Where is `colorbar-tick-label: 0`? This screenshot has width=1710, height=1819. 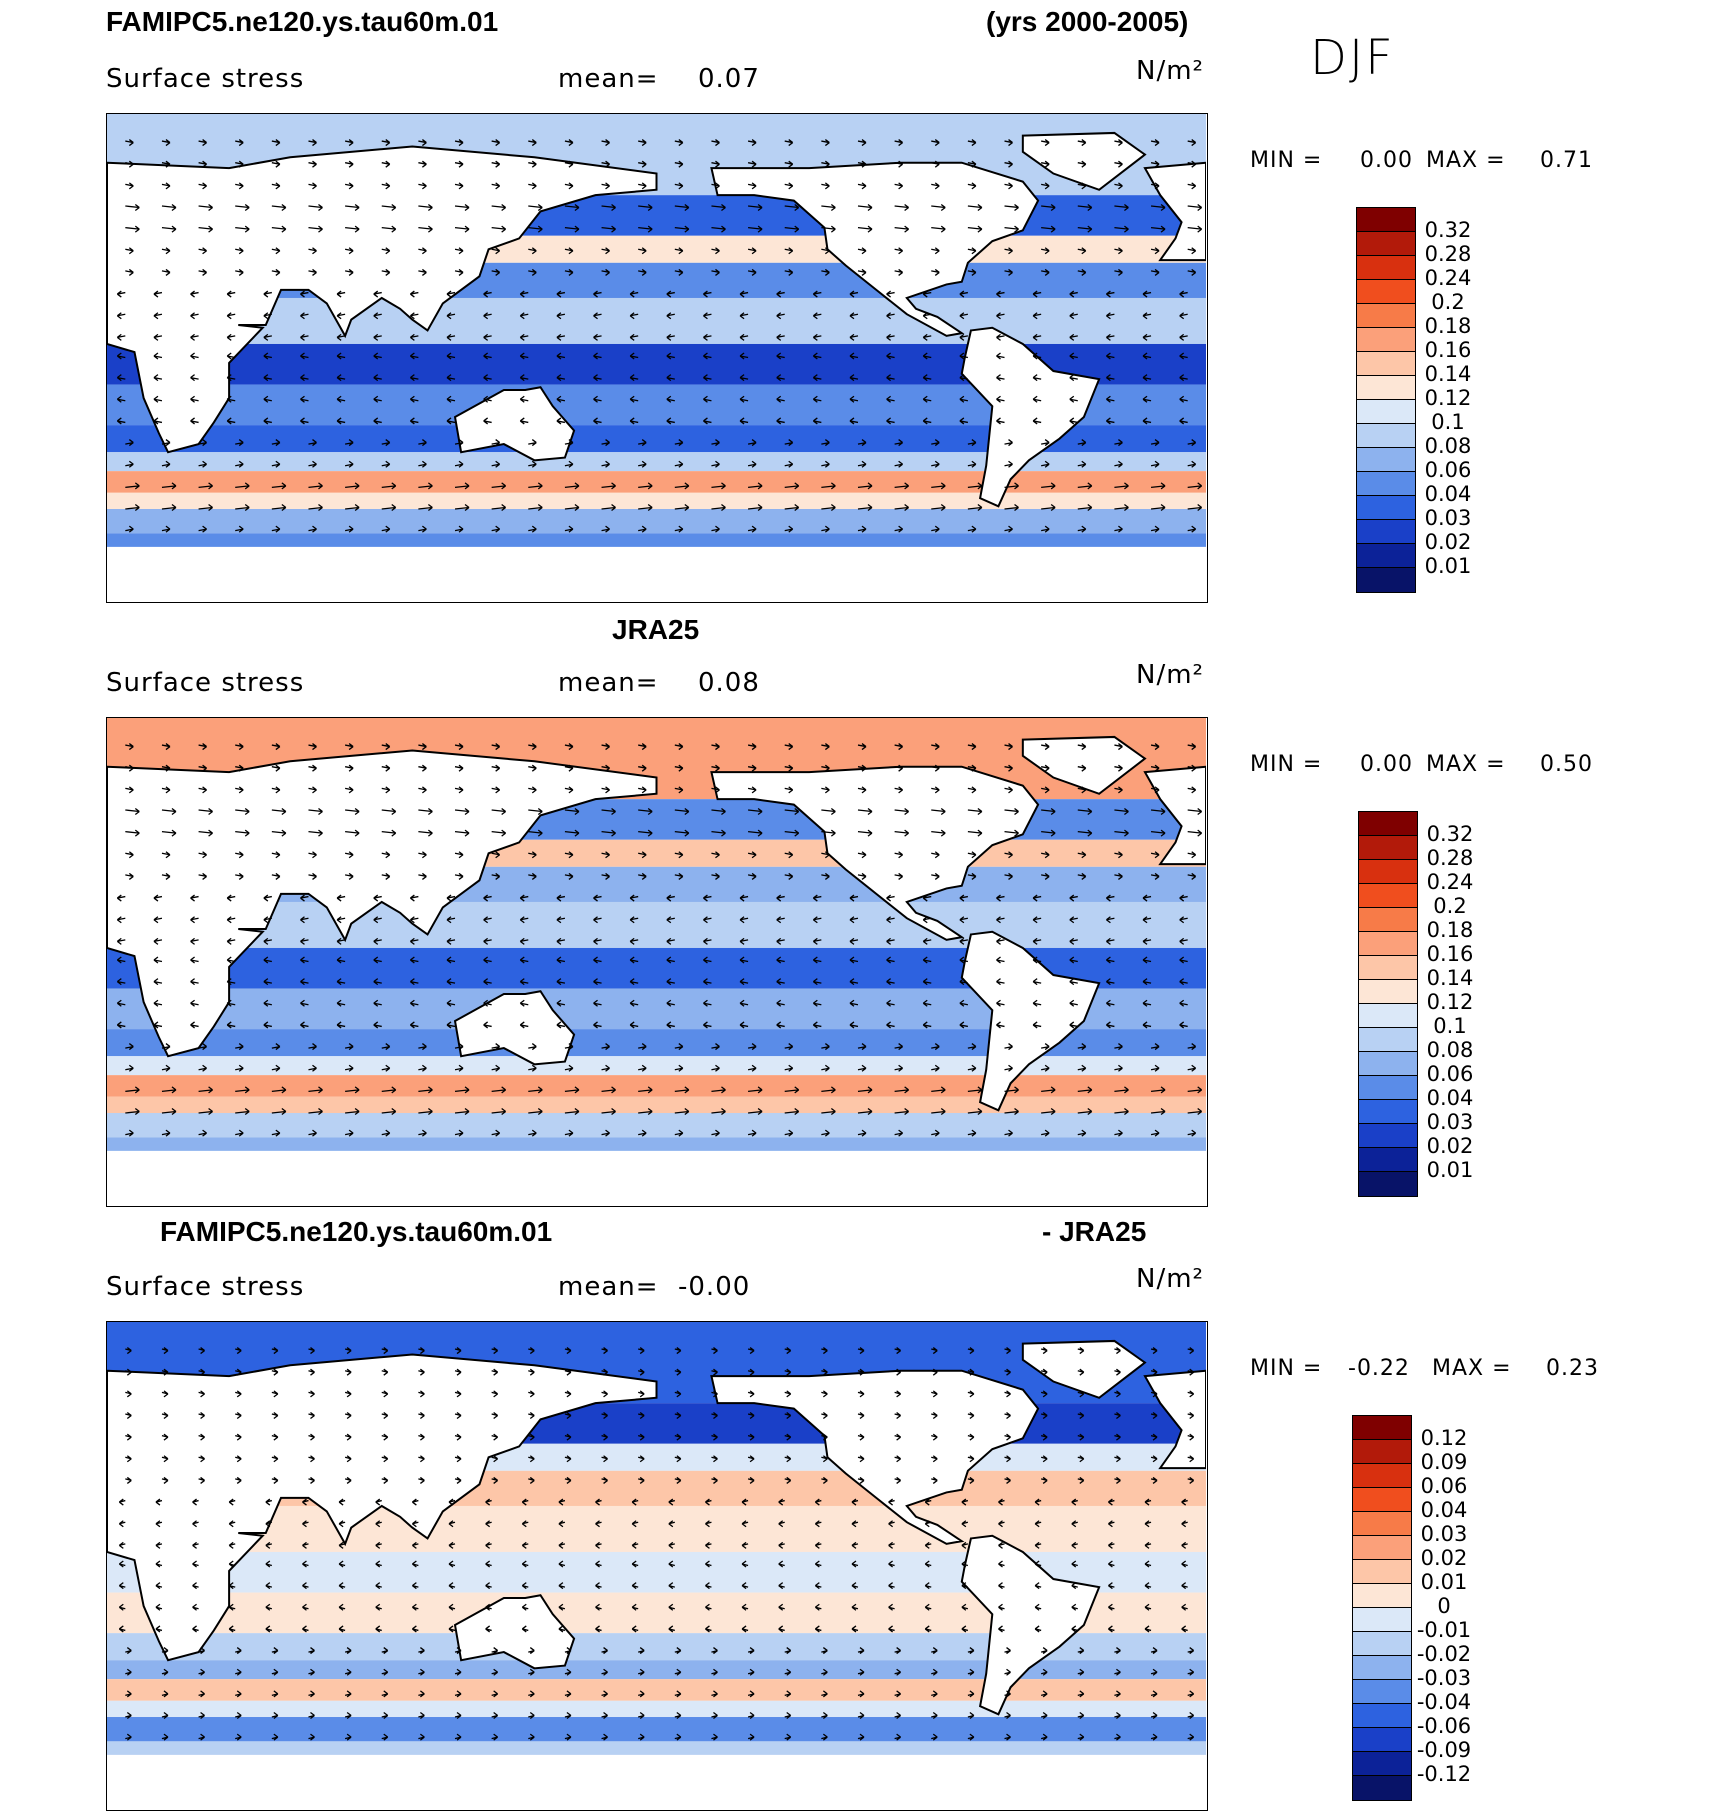
colorbar-tick-label: 0 is located at coordinates (1444, 1606).